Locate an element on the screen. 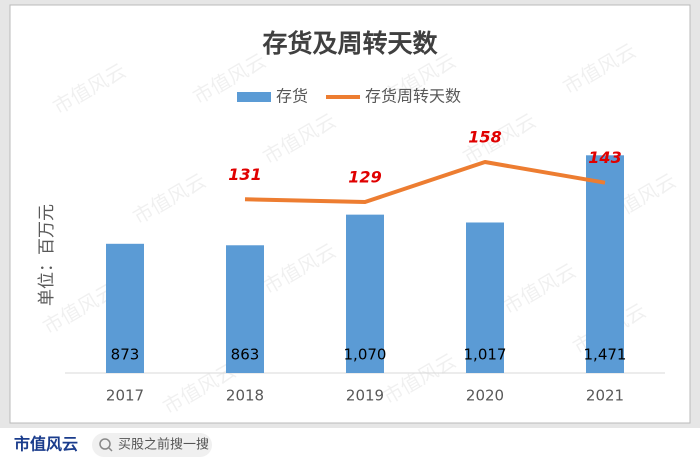 Image resolution: width=700 pixels, height=467 pixels. line-value-label: 143 is located at coordinates (604, 157).